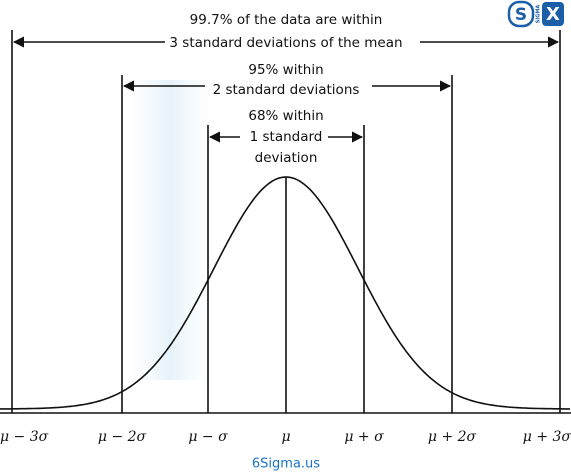 The image size is (571, 473). I want to click on shade, so click(170, 230).